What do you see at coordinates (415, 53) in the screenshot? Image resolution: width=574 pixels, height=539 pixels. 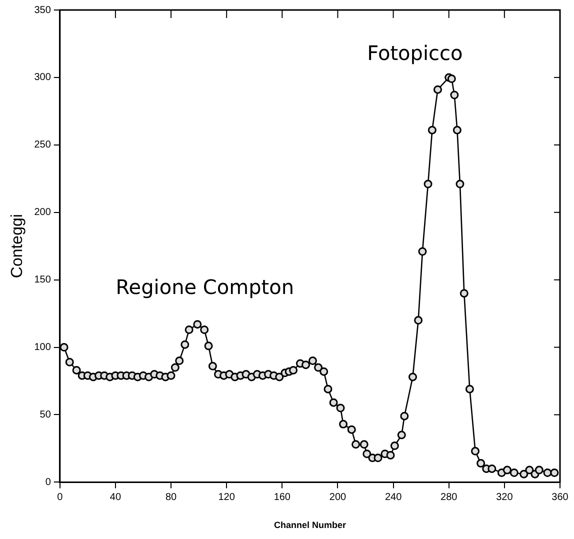 I see `annotation: Fotopicco` at bounding box center [415, 53].